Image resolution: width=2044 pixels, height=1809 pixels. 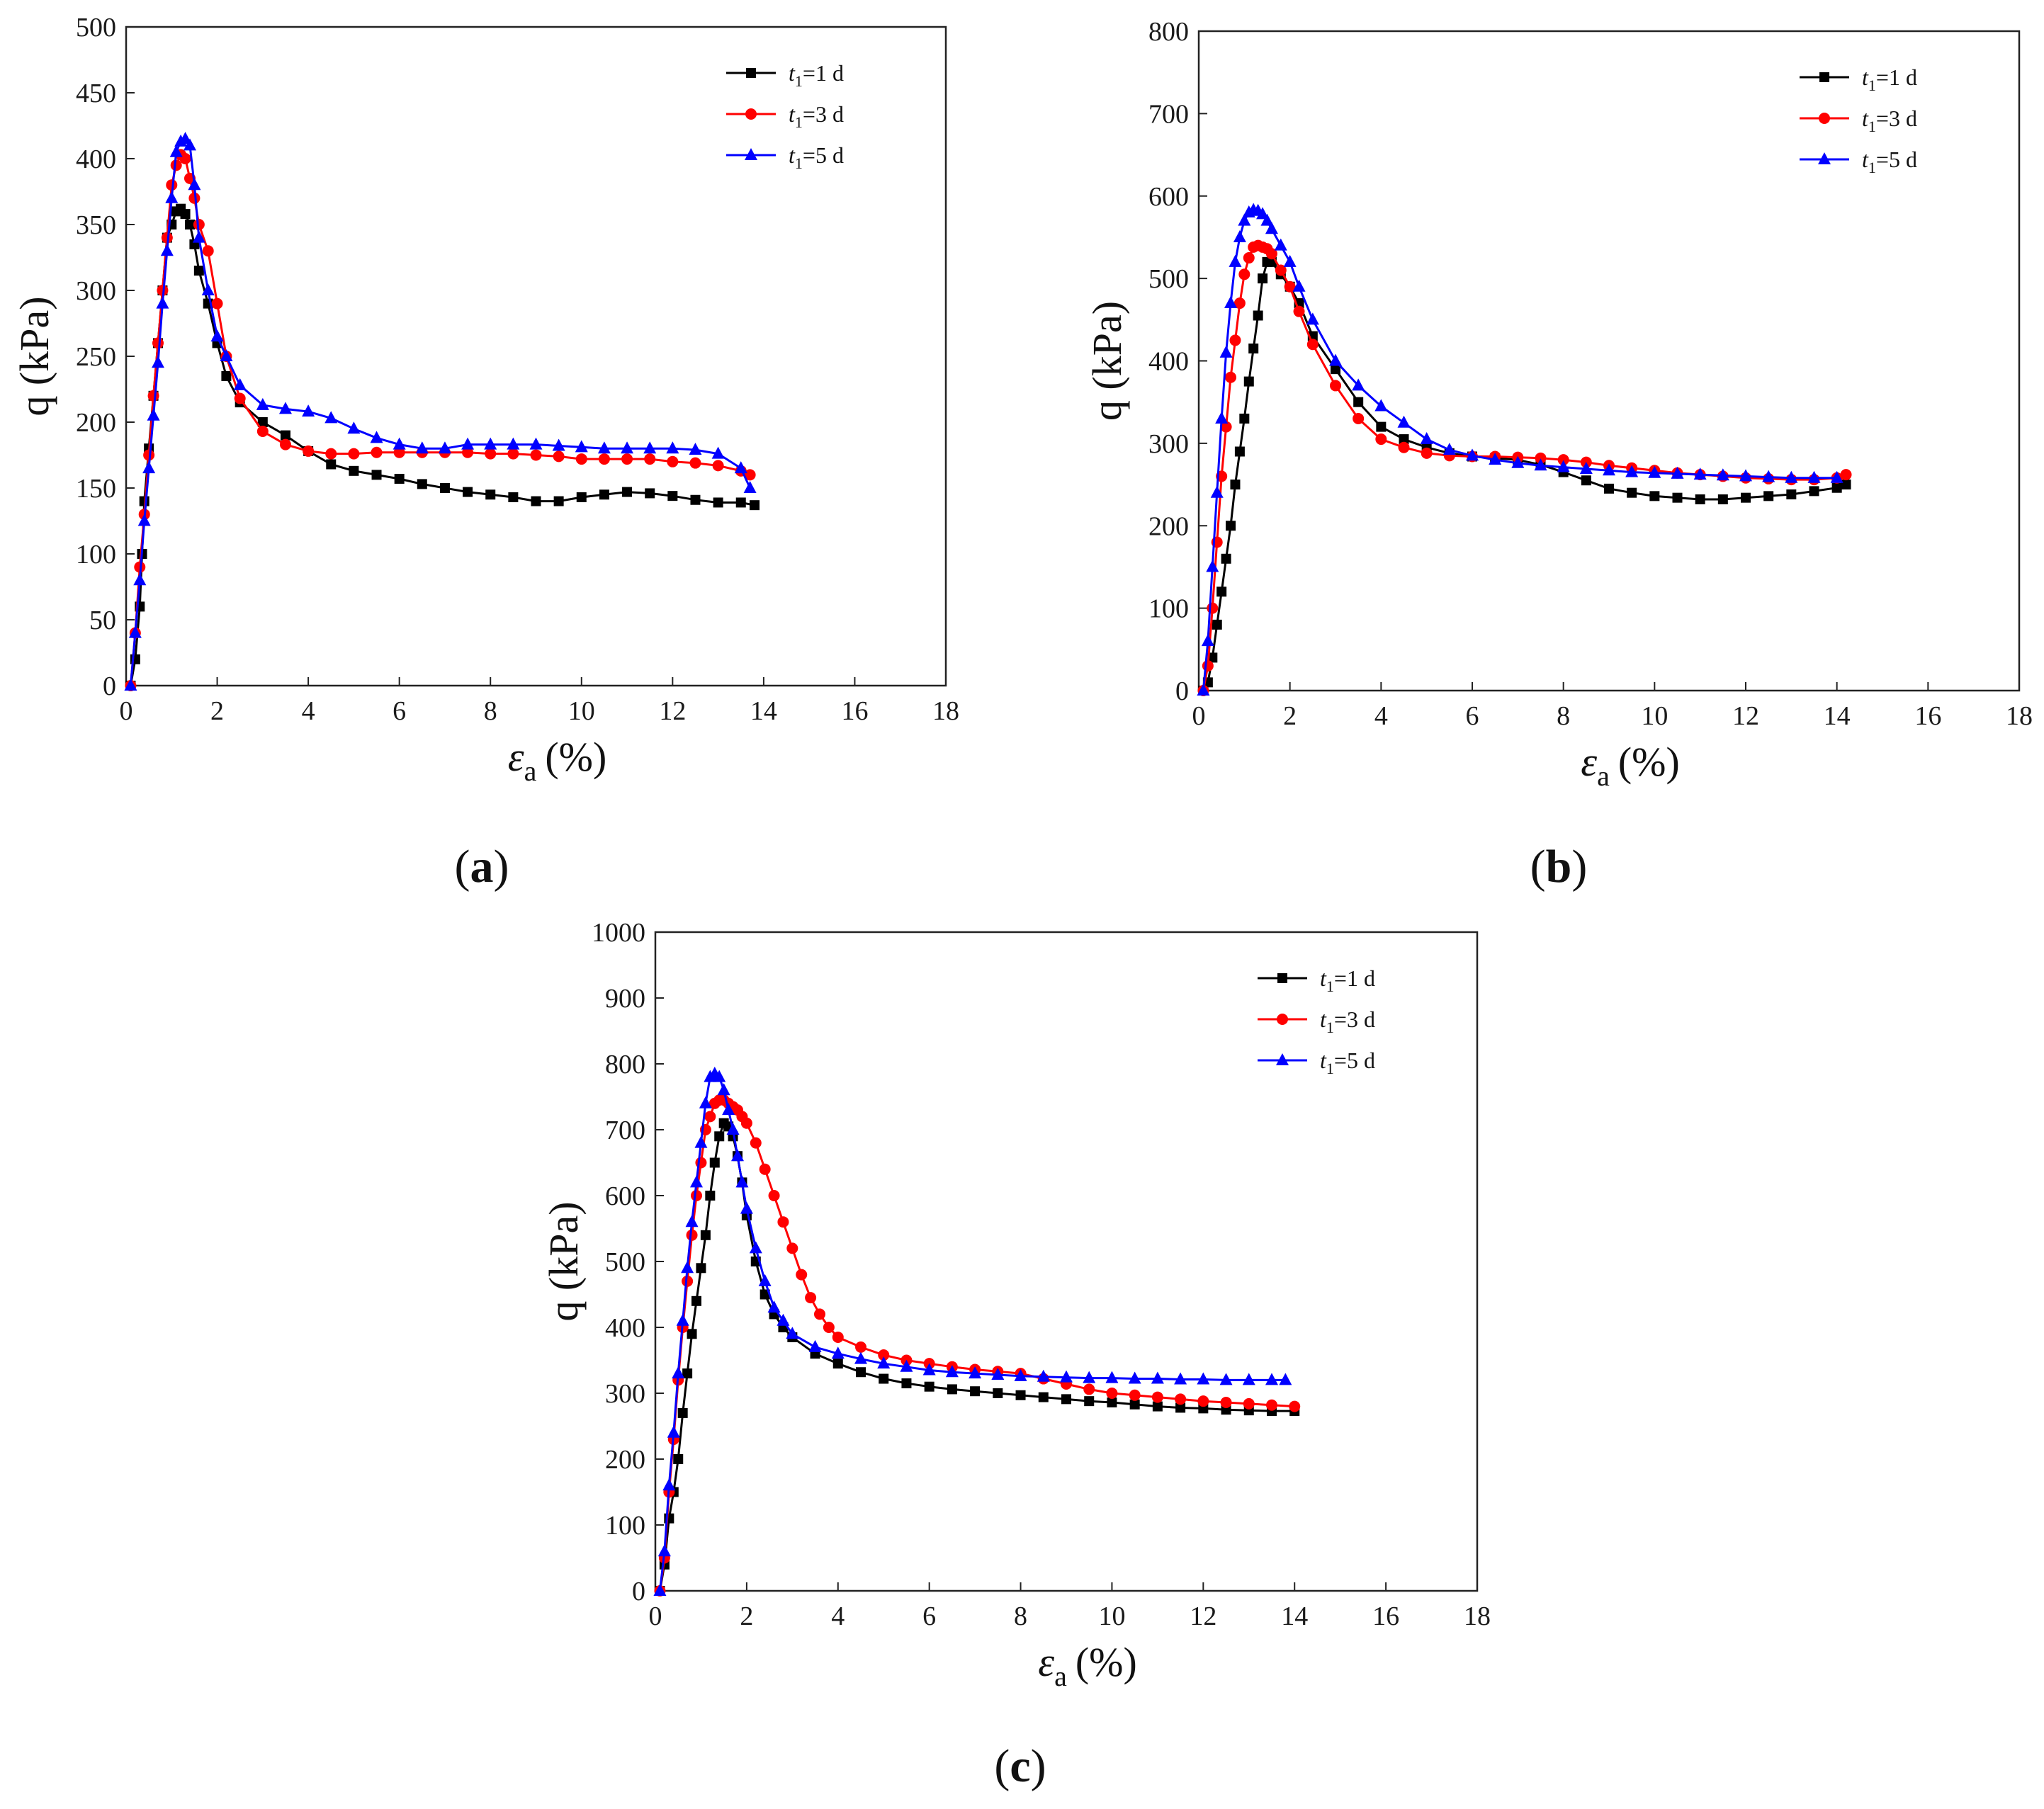 I want to click on y-tick-label: 50, so click(x=102, y=620).